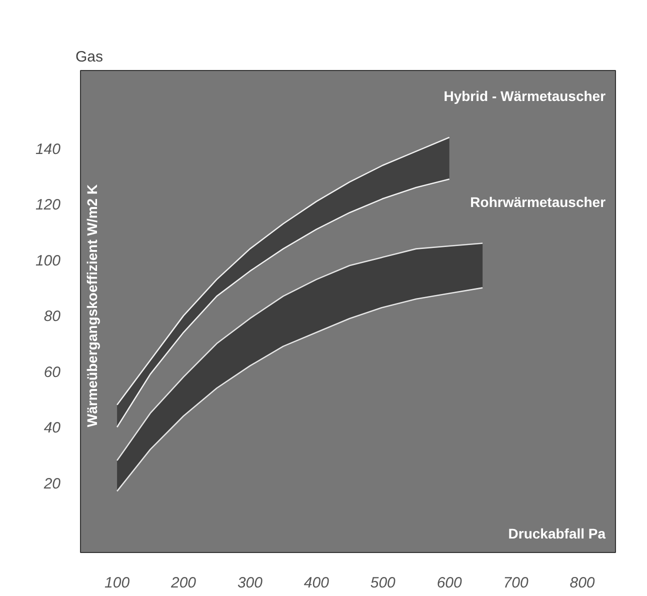 This screenshot has width=647, height=596. Describe the element at coordinates (53, 372) in the screenshot. I see `y-tick-label: 60` at that location.